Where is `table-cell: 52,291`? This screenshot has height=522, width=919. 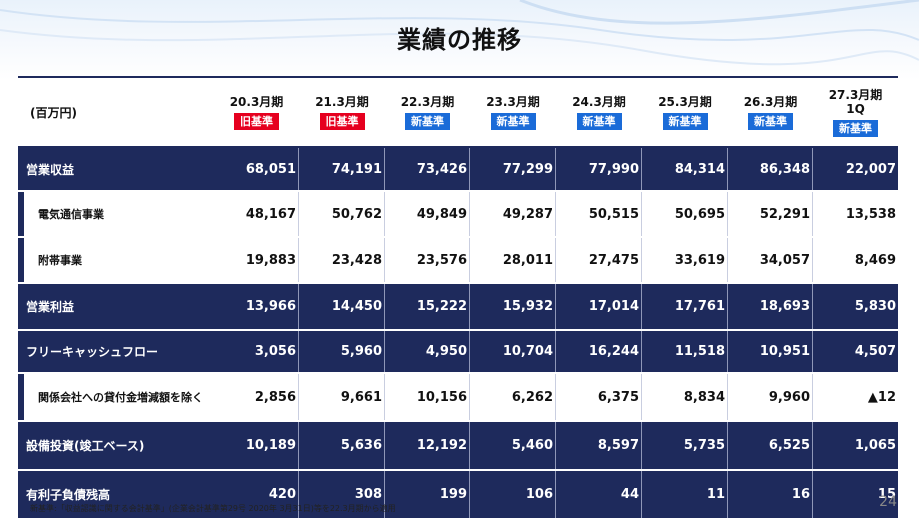 table-cell: 52,291 is located at coordinates (770, 214).